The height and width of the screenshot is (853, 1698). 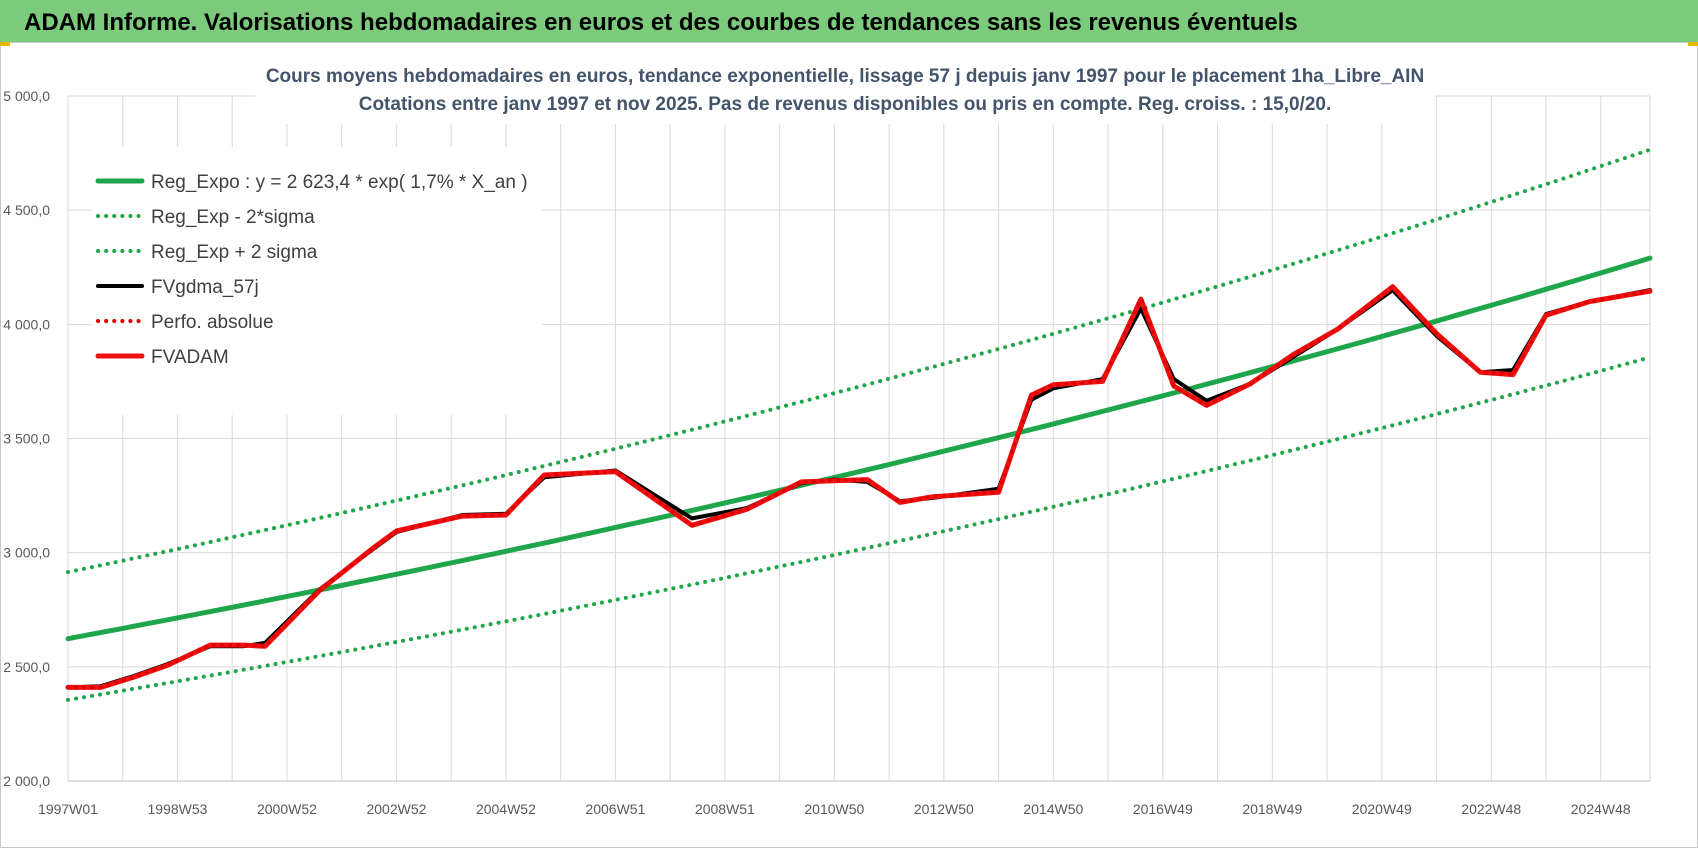 I want to click on x-tick-label: 2016W49, so click(x=1163, y=809).